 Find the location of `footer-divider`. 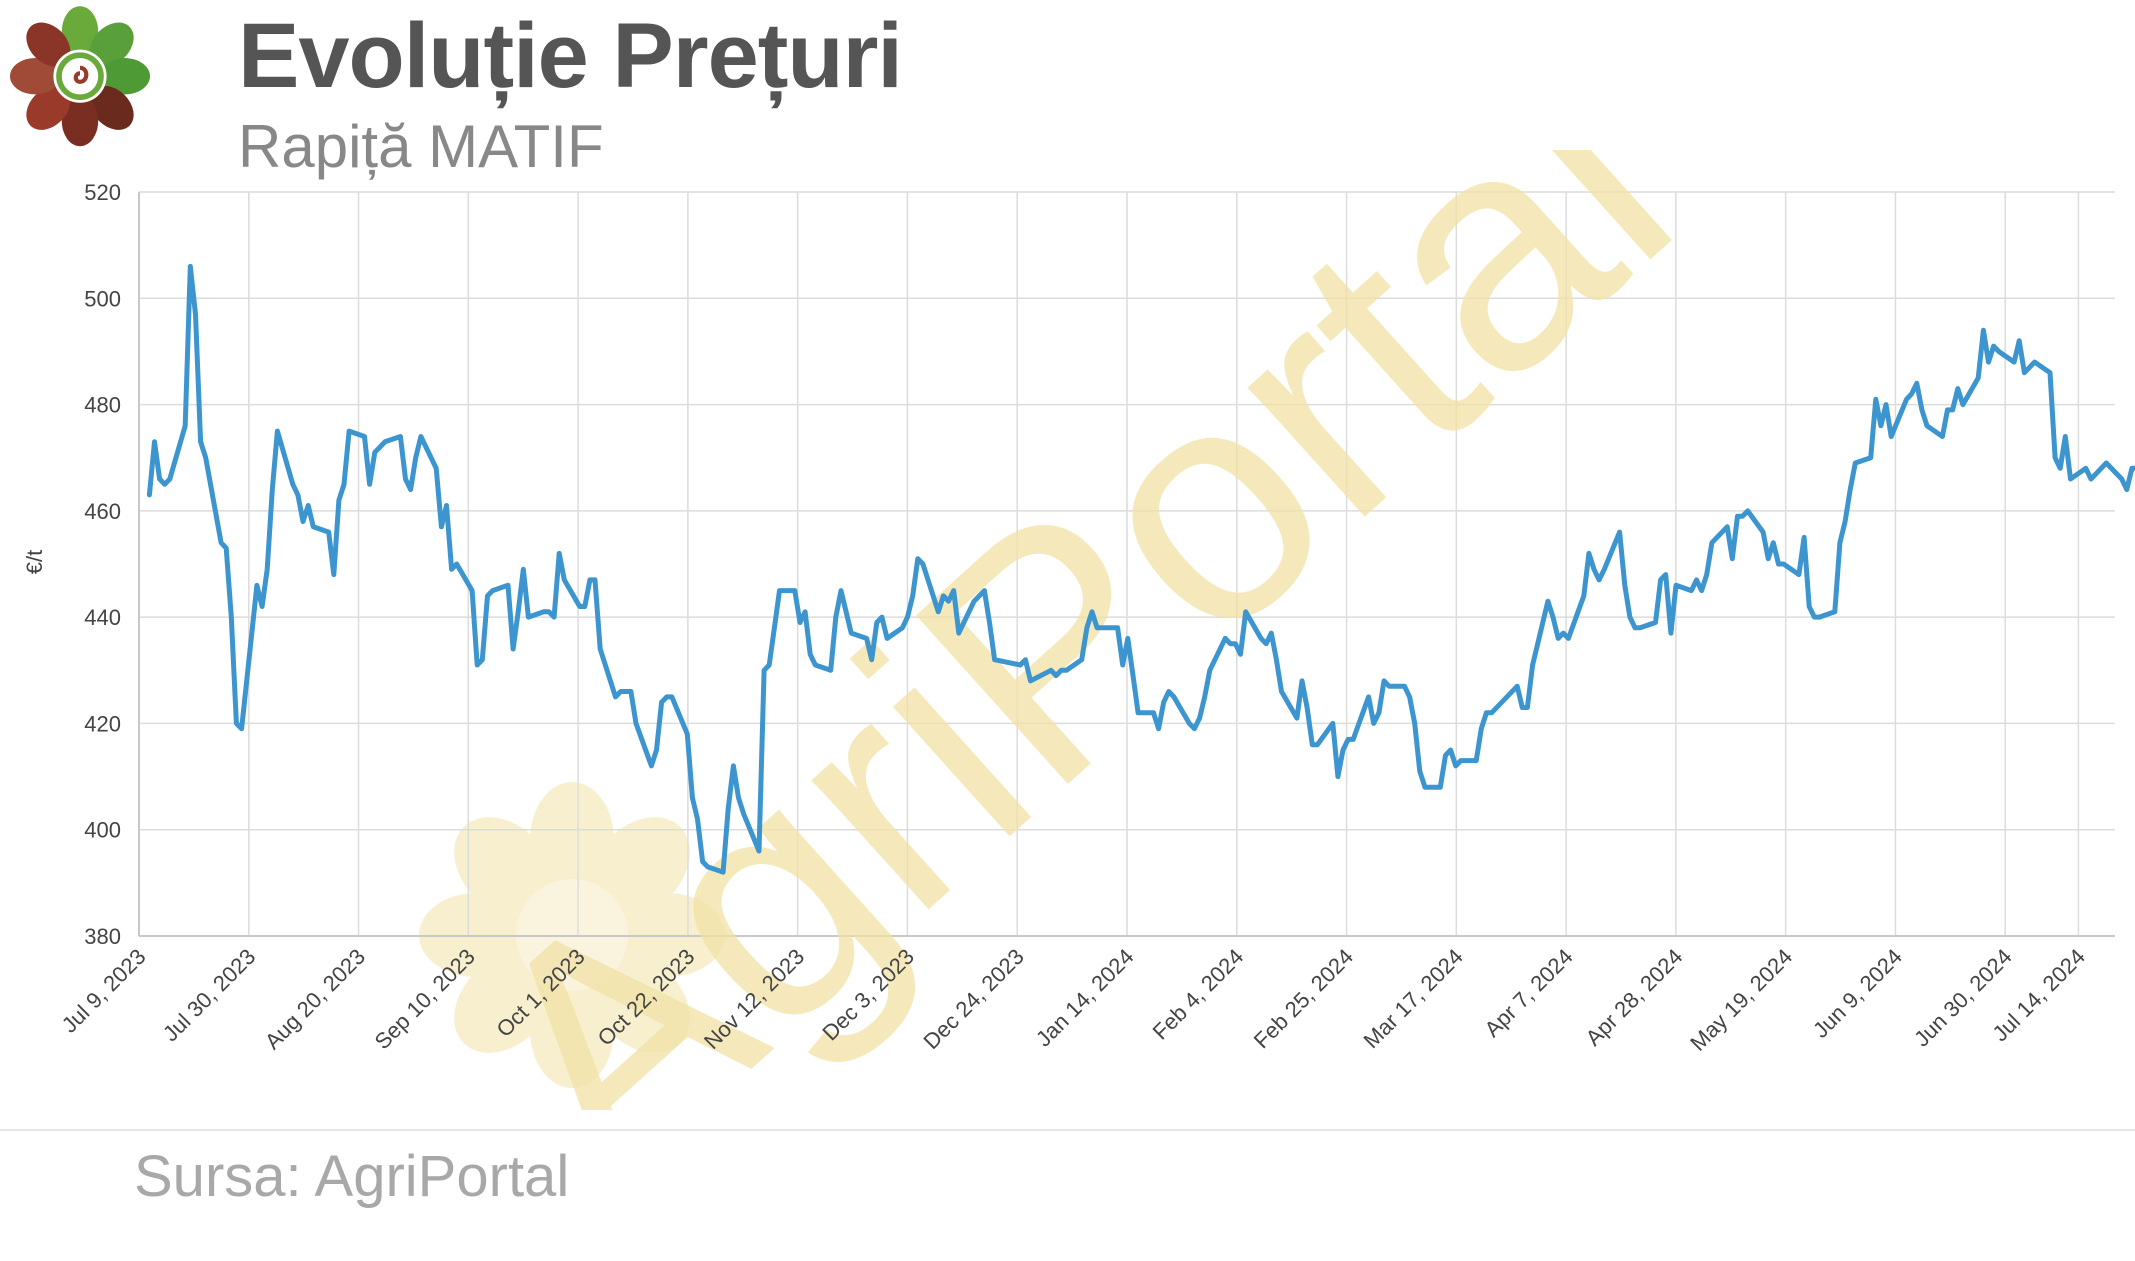

footer-divider is located at coordinates (1067, 1130).